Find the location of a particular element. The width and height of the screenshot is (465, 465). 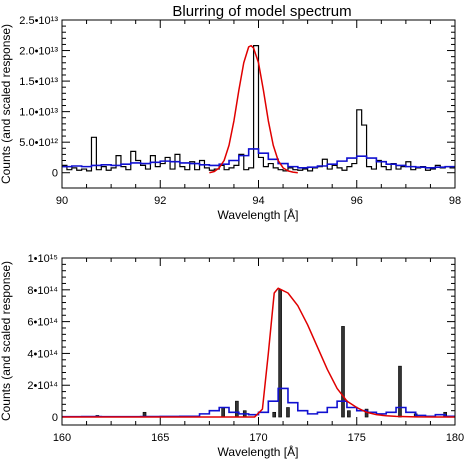

bottom-y-tick-label: 1•10¹⁵ is located at coordinates (43, 259).